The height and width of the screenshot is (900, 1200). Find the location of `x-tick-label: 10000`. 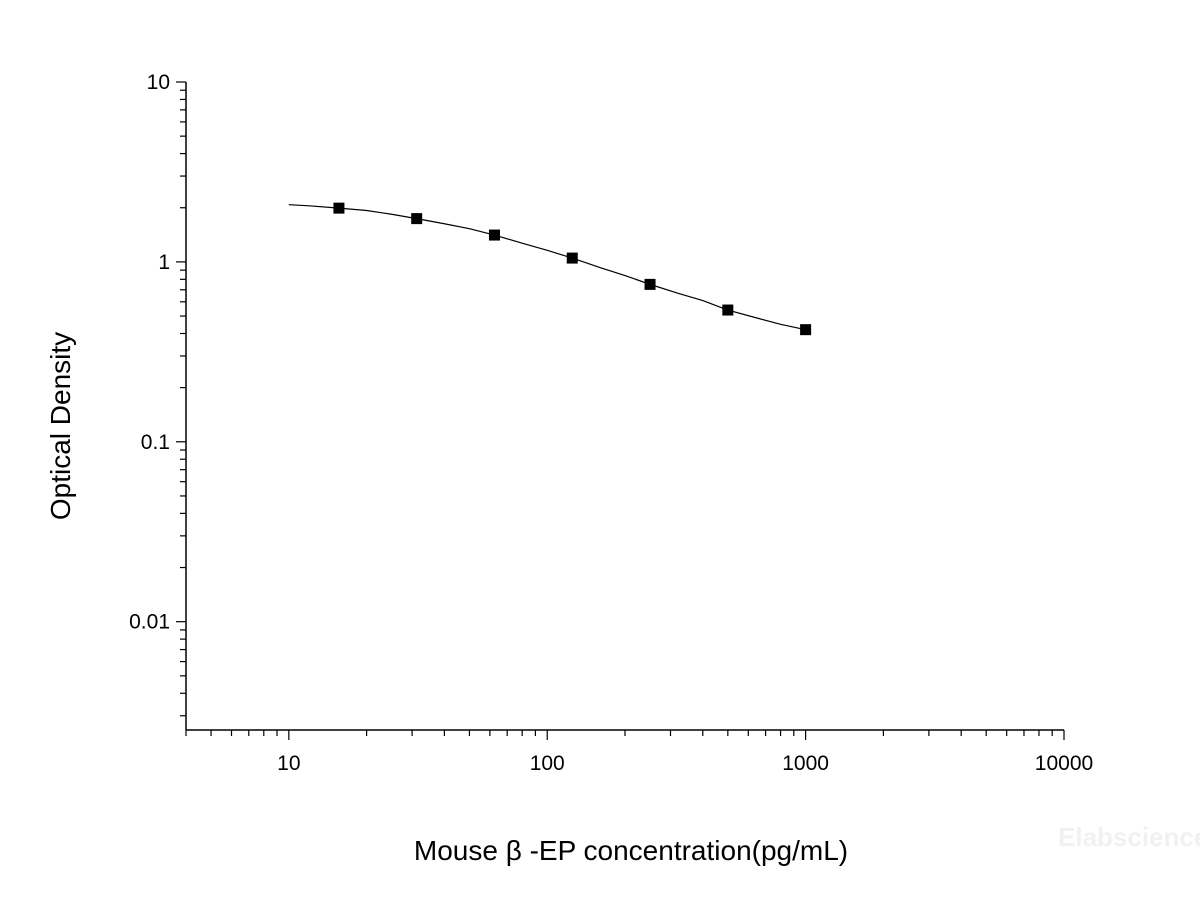

x-tick-label: 10000 is located at coordinates (1064, 763).